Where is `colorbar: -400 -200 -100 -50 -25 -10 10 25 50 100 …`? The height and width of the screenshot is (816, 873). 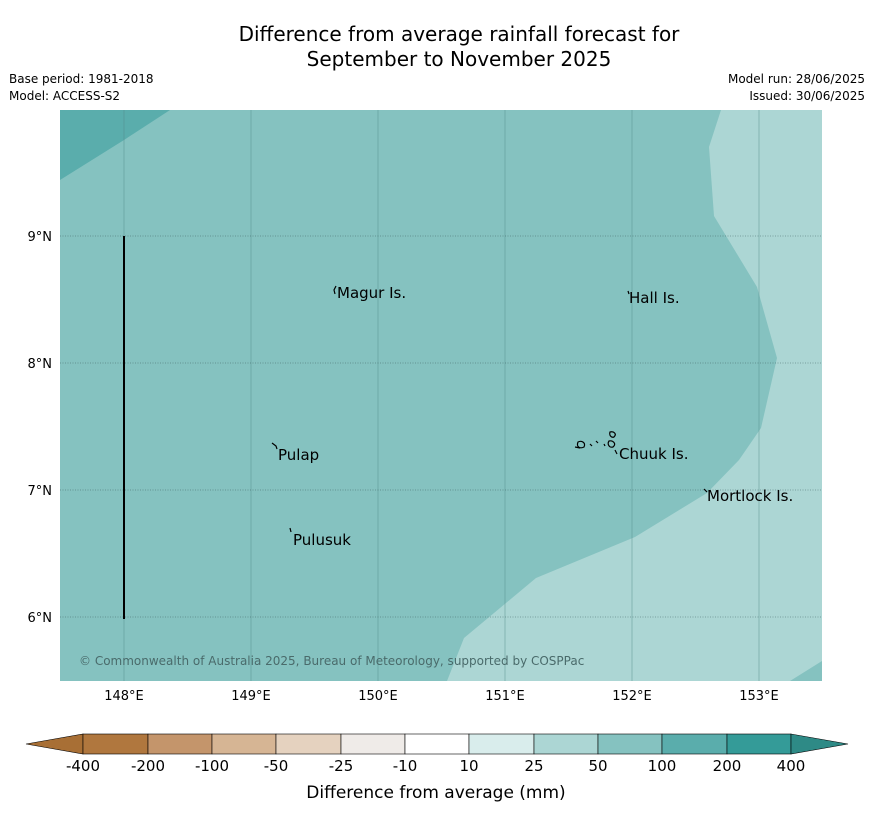 colorbar: -400 -200 -100 -50 -25 -10 10 25 50 100 … is located at coordinates (437, 768).